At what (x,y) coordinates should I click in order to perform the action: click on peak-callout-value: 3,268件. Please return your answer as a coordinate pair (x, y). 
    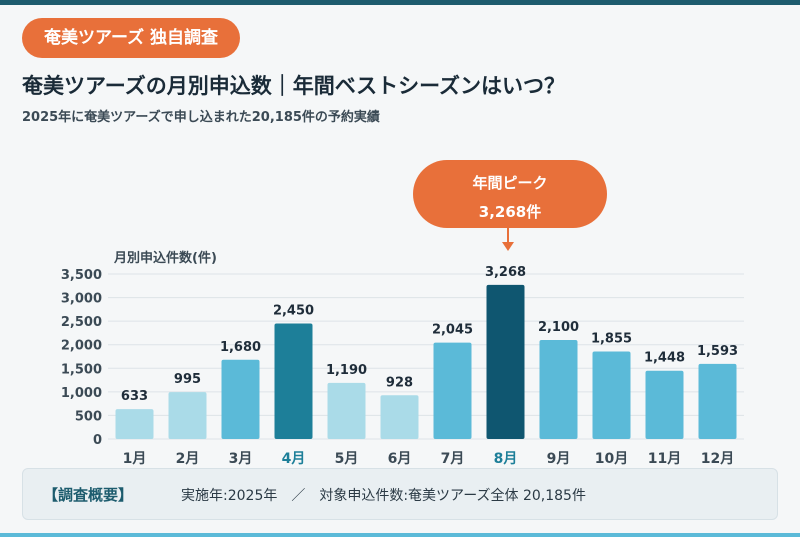
    Looking at the image, I should click on (510, 212).